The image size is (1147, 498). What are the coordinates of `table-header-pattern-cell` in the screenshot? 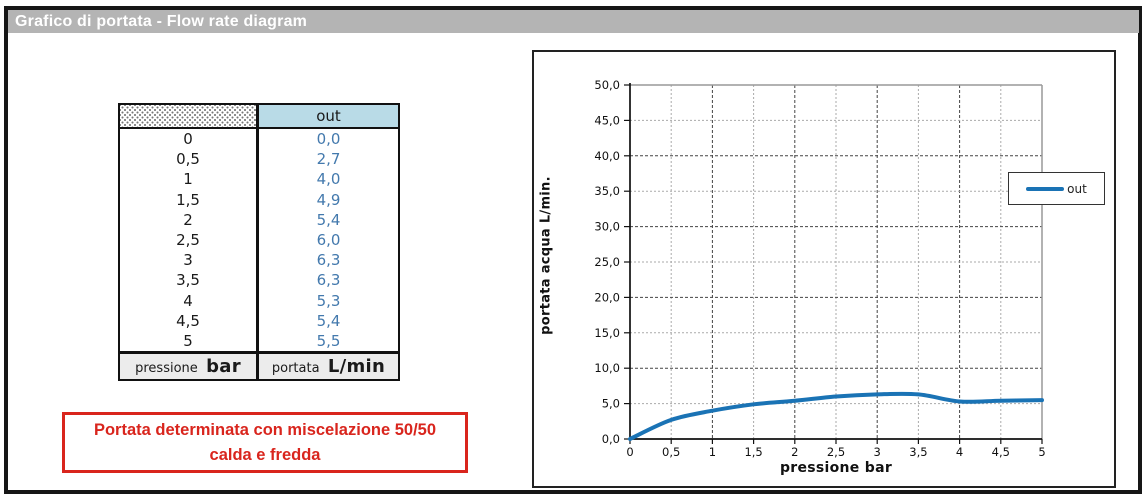 It's located at (189, 116).